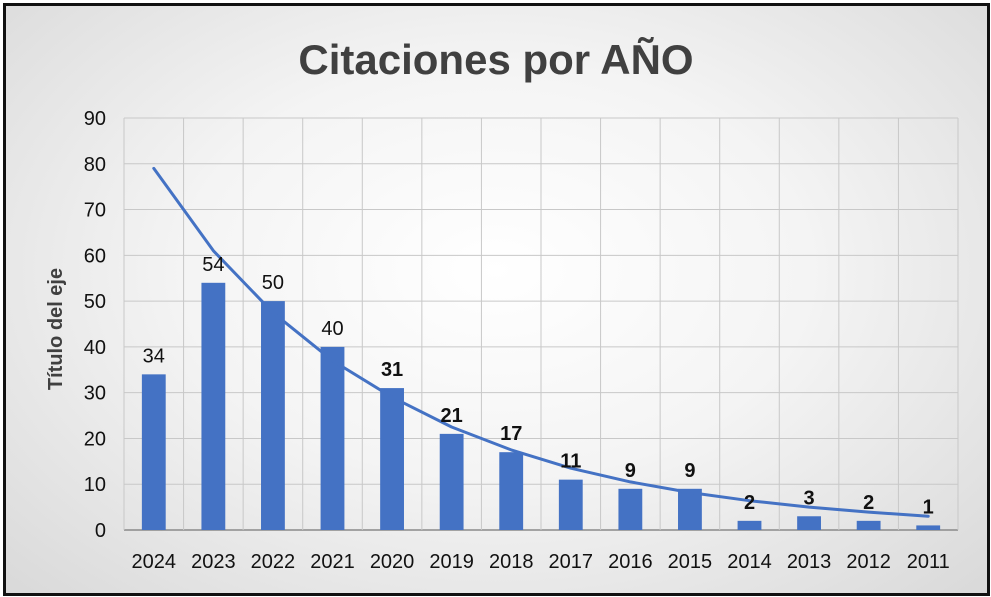  What do you see at coordinates (809, 562) in the screenshot?
I see `x-tick-label: 2013` at bounding box center [809, 562].